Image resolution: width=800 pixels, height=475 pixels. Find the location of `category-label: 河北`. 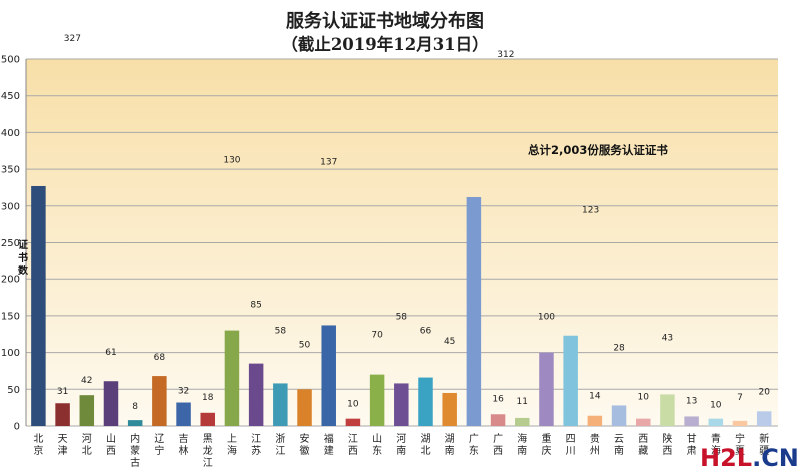

category-label: 河北 is located at coordinates (87, 445).